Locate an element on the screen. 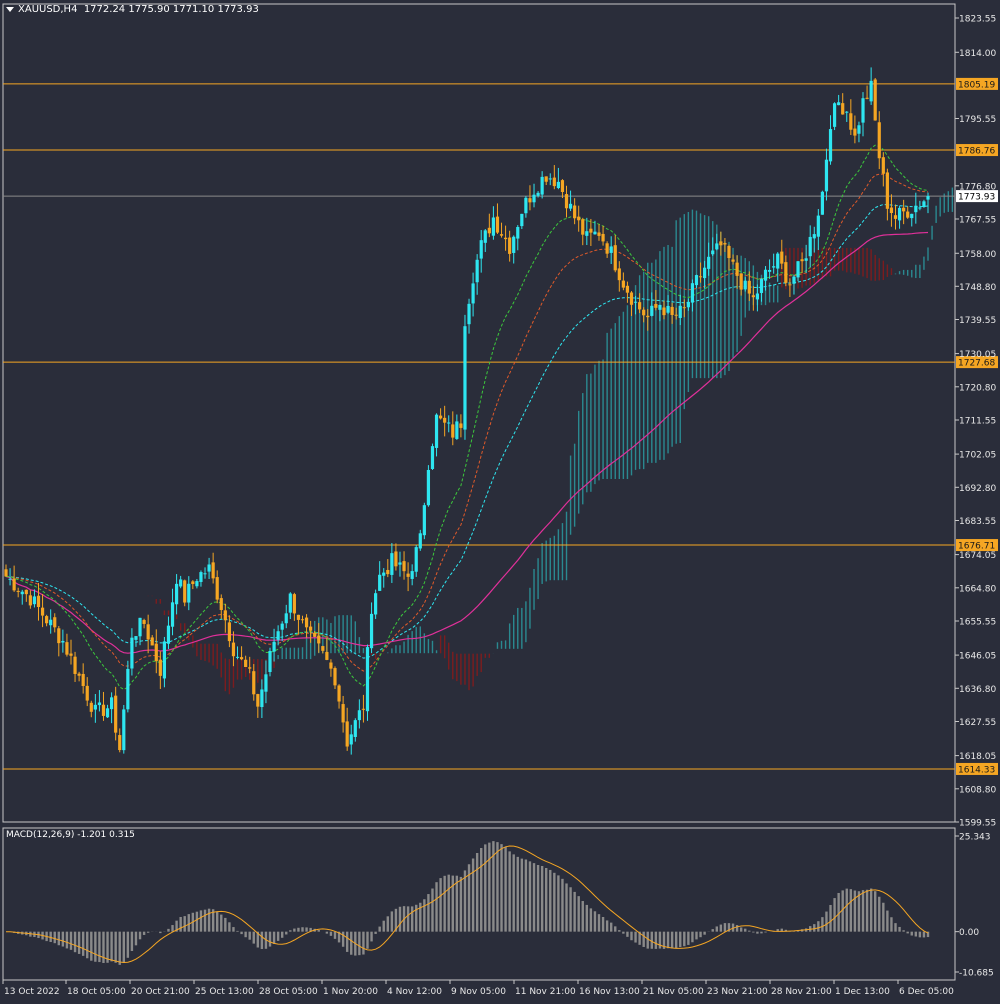  macd-header: MACD(12,26,9) -1.201 0.315 is located at coordinates (70, 835).